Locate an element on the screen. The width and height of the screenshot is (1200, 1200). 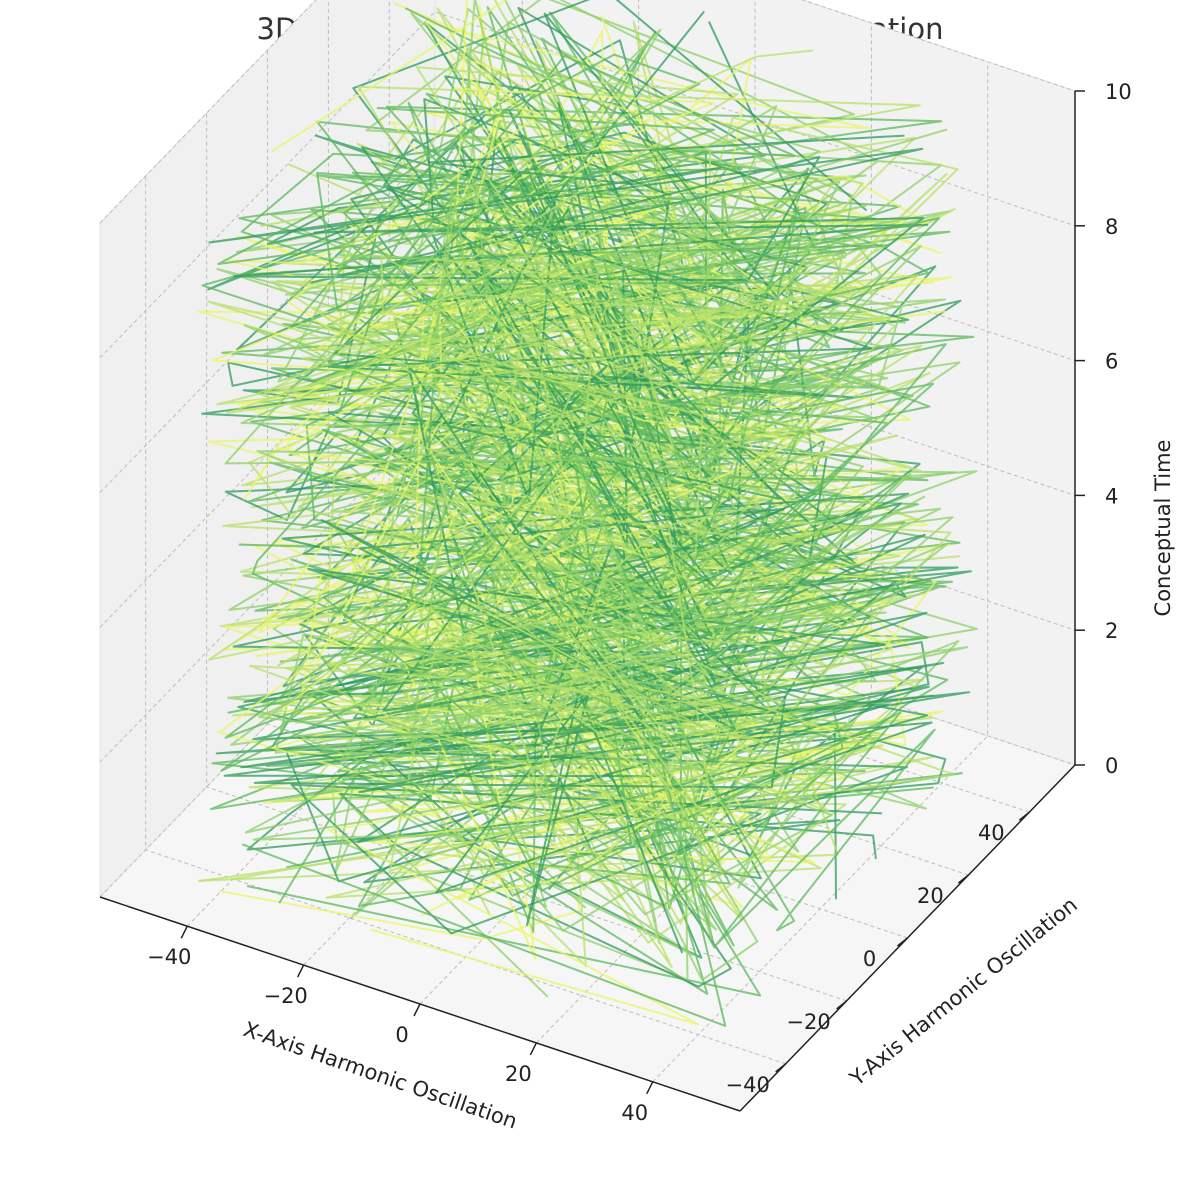
x-tick-label: 40 is located at coordinates (634, 1113).